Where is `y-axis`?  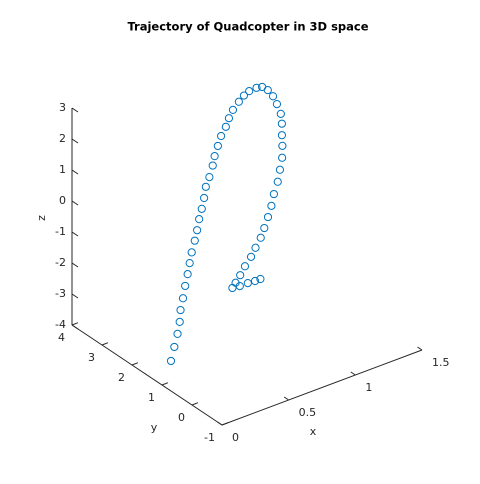
y-axis is located at coordinates (147, 375).